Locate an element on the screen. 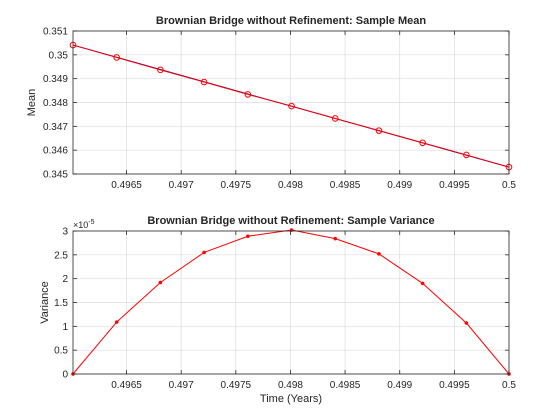 Image resolution: width=560 pixels, height=420 pixels. y-tick-label: 0.351 is located at coordinates (55, 32).